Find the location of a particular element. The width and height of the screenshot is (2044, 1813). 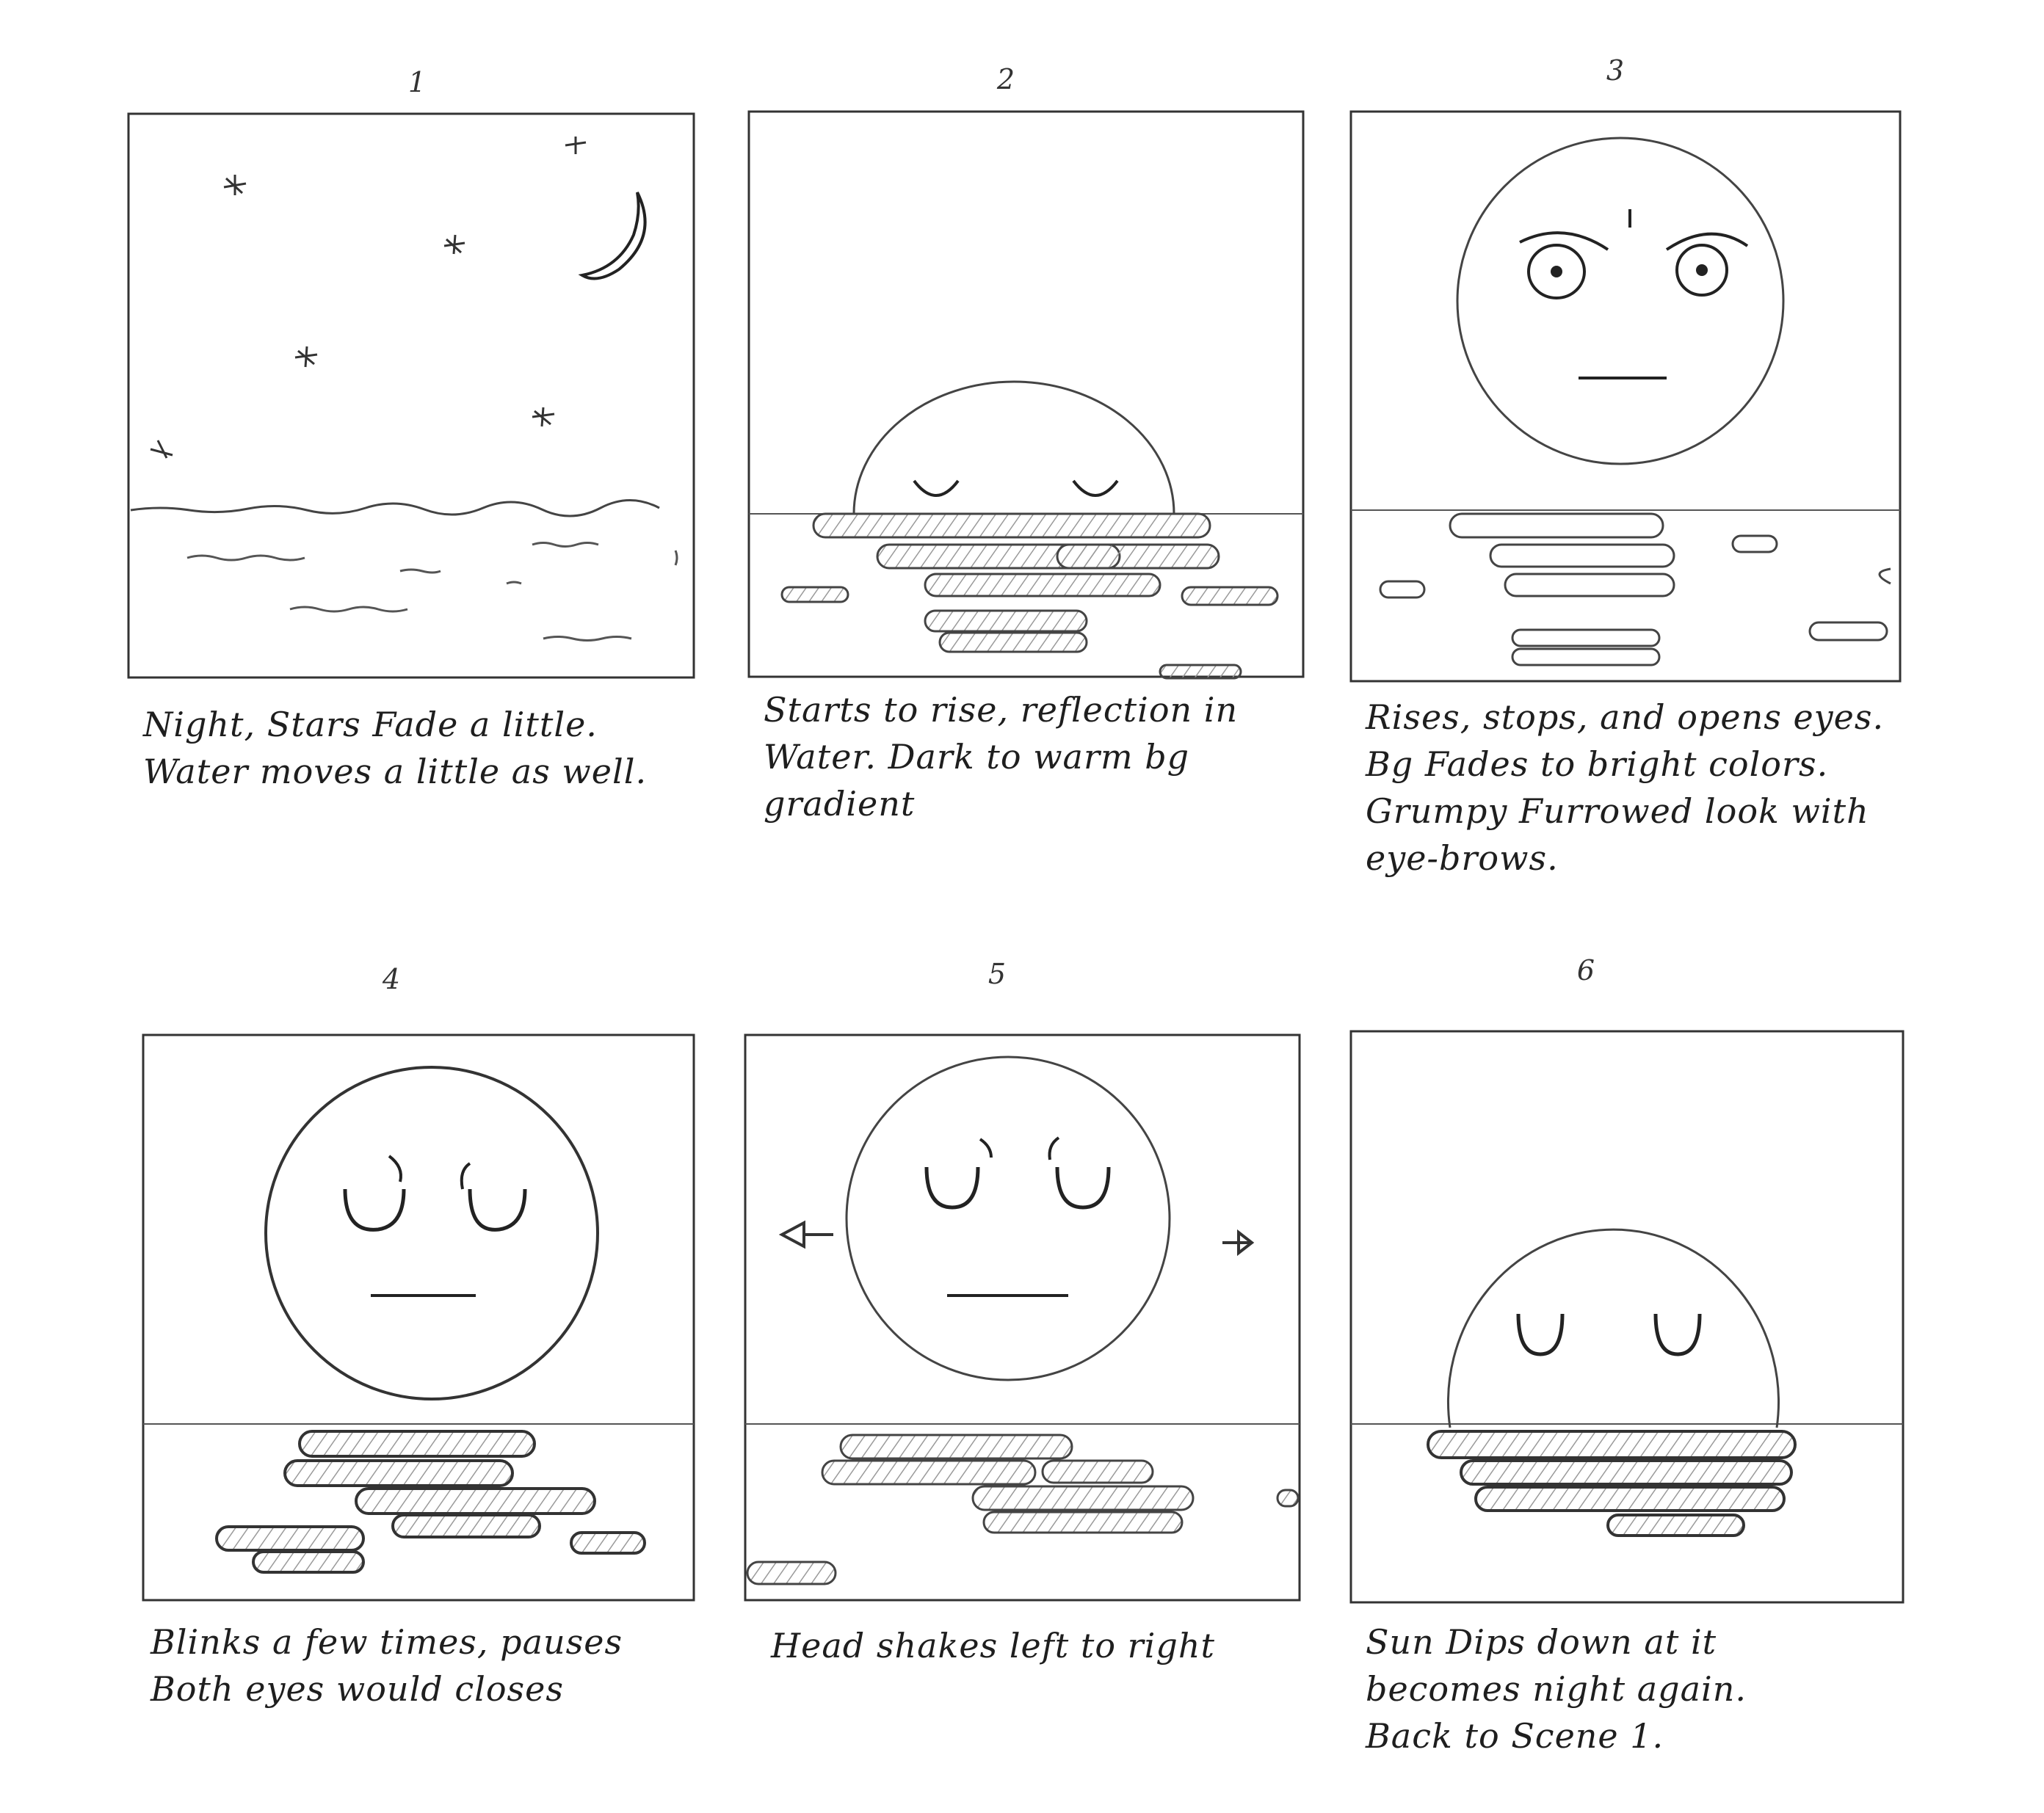

caption-line: Night, Stars Fade a little. is located at coordinates (370, 724).